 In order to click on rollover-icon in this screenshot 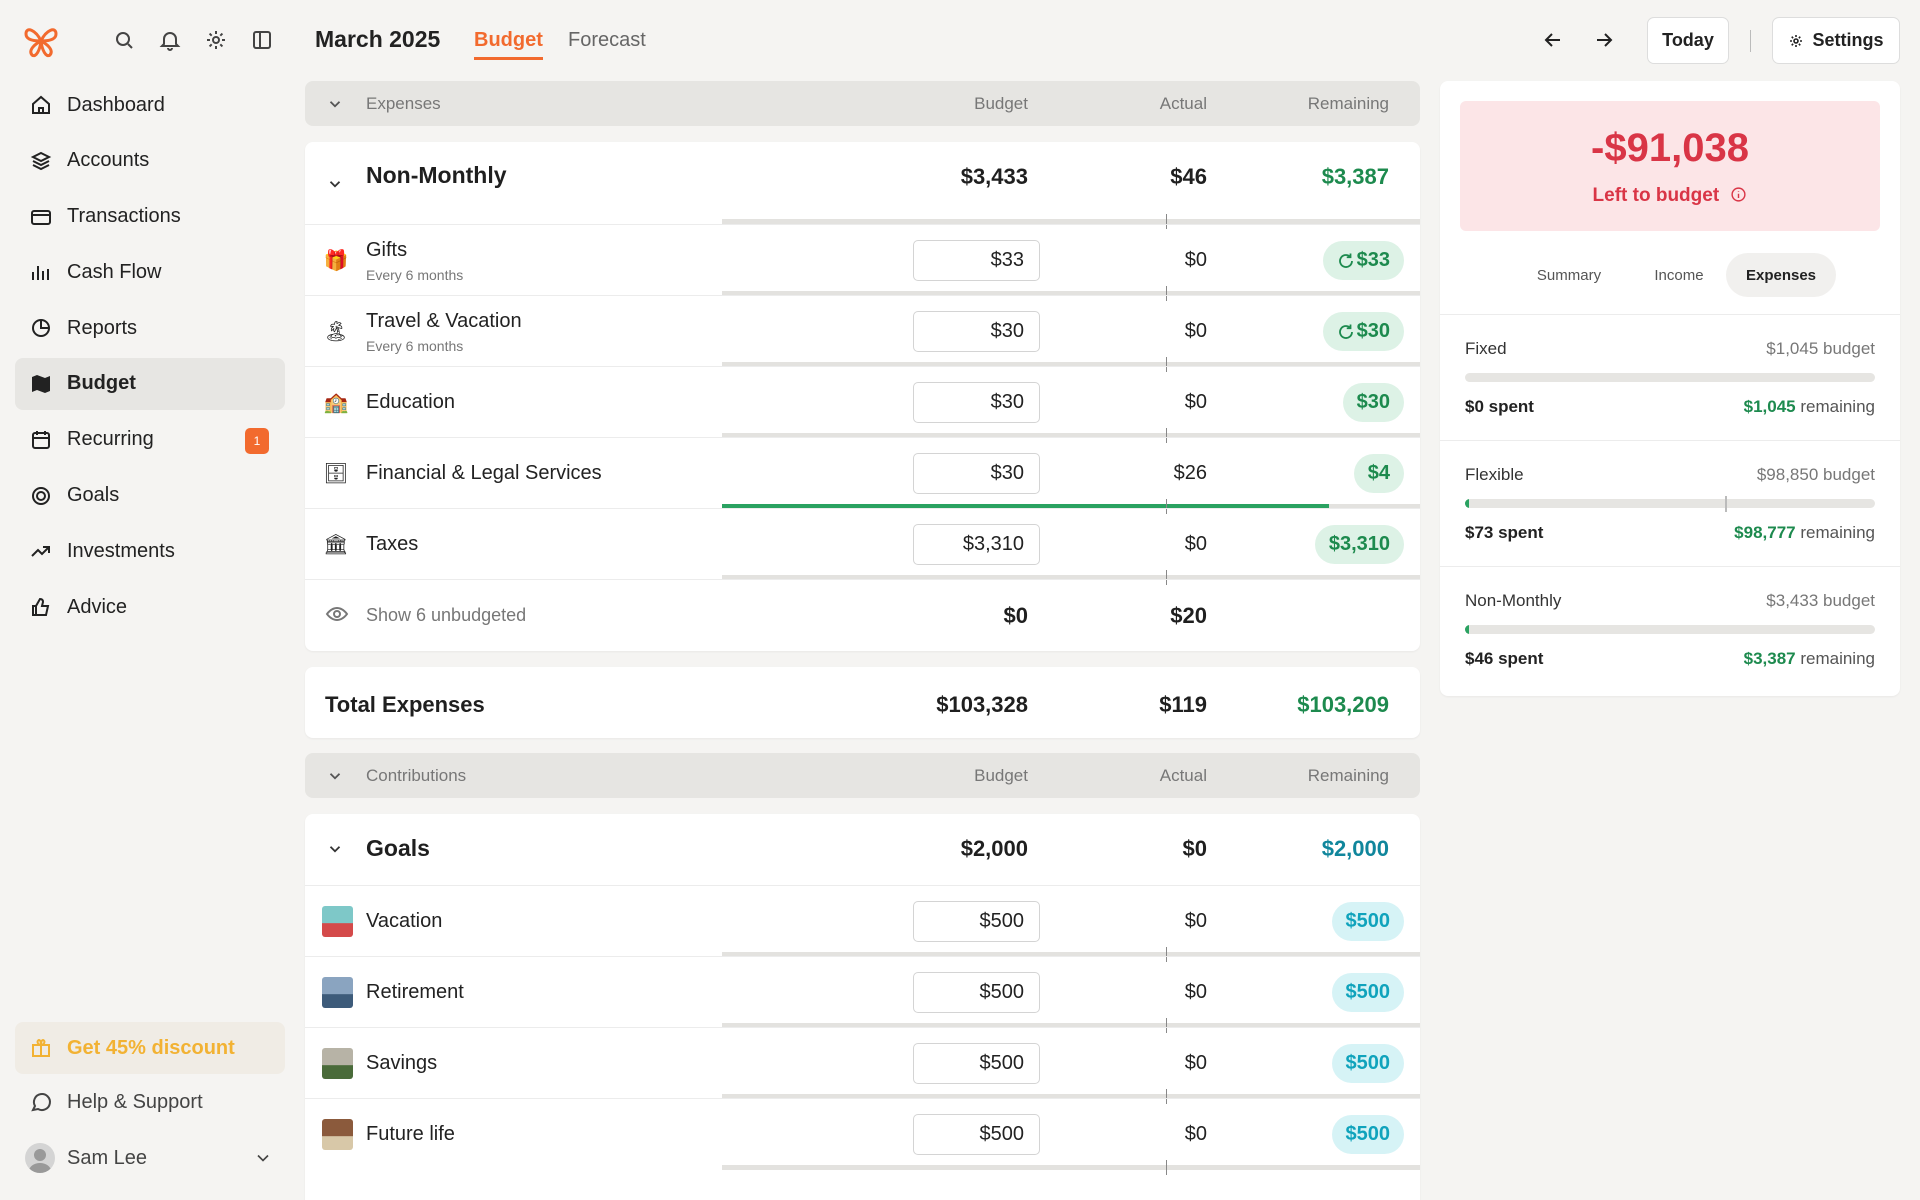, I will do `click(1345, 260)`.